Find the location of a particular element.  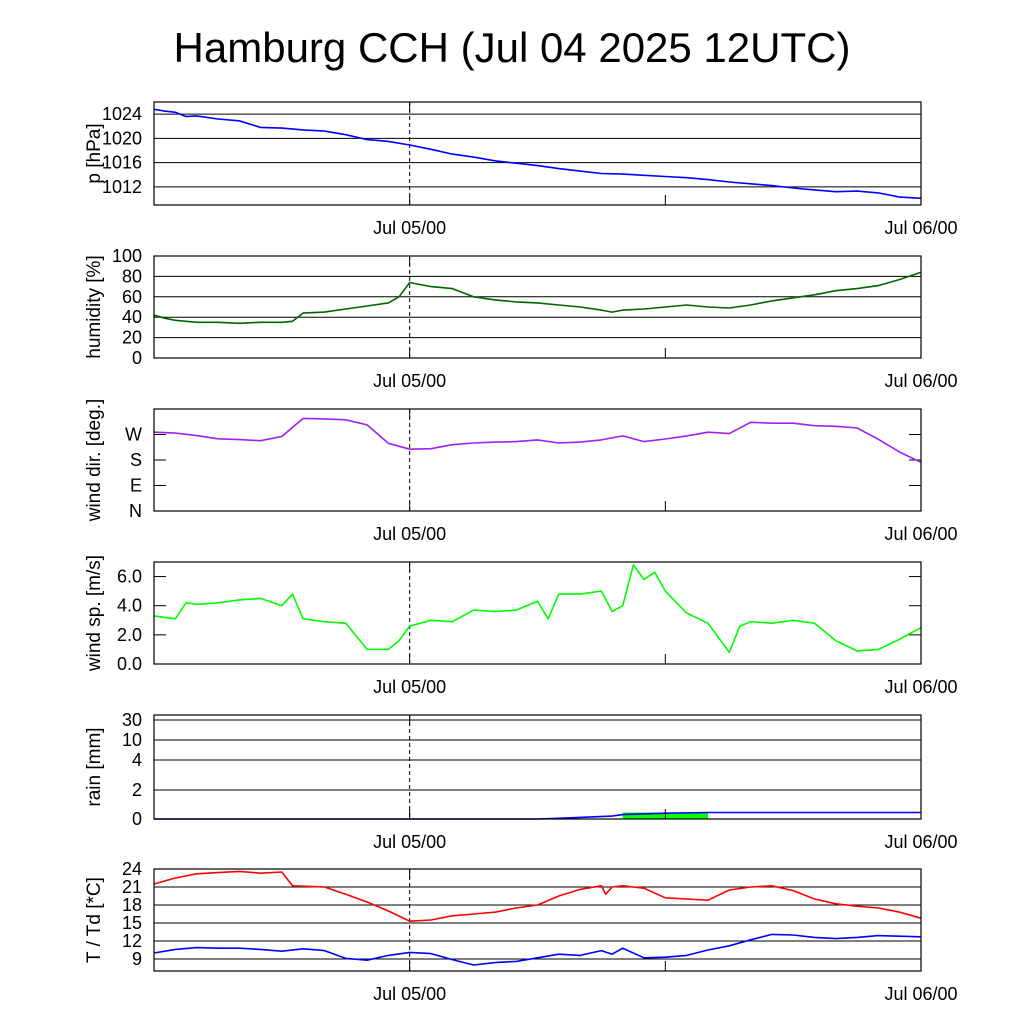

wind_speed-y-axis-label: wind sp. [m/s] is located at coordinates (94, 613).